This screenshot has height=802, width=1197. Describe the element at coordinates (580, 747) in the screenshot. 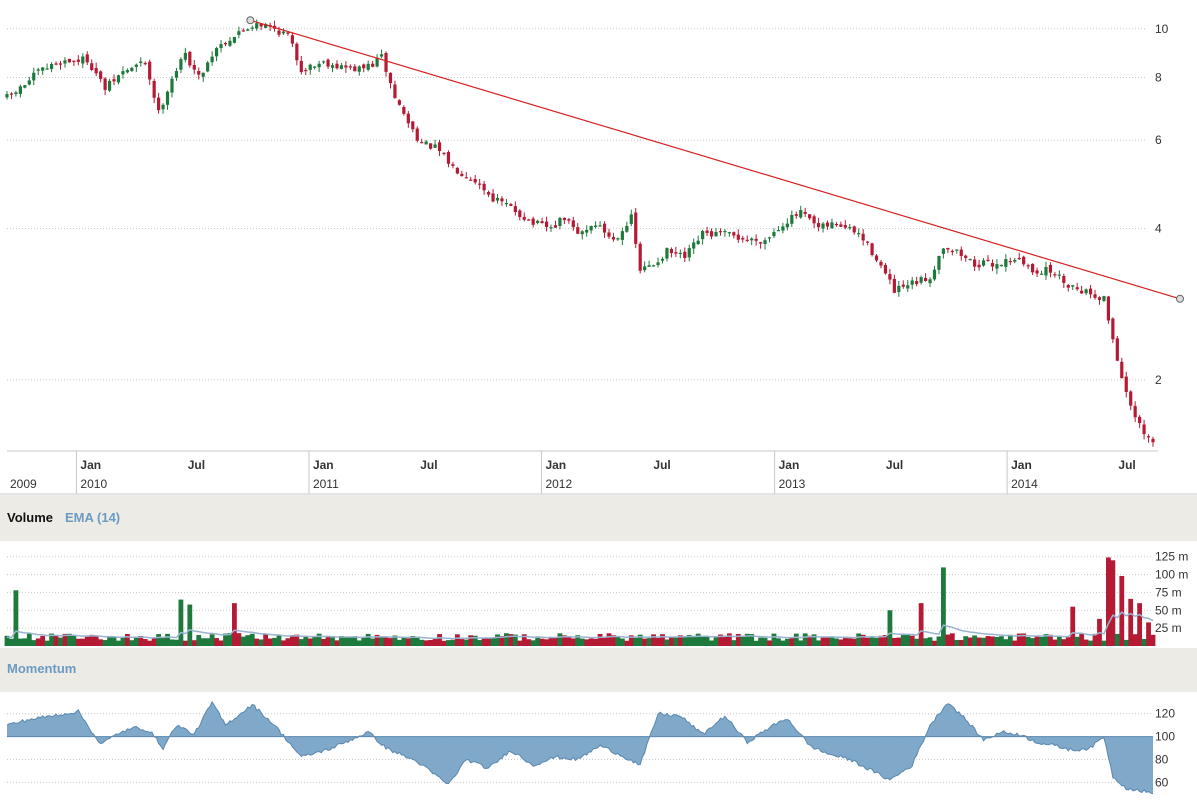

I see `momentum-area` at that location.